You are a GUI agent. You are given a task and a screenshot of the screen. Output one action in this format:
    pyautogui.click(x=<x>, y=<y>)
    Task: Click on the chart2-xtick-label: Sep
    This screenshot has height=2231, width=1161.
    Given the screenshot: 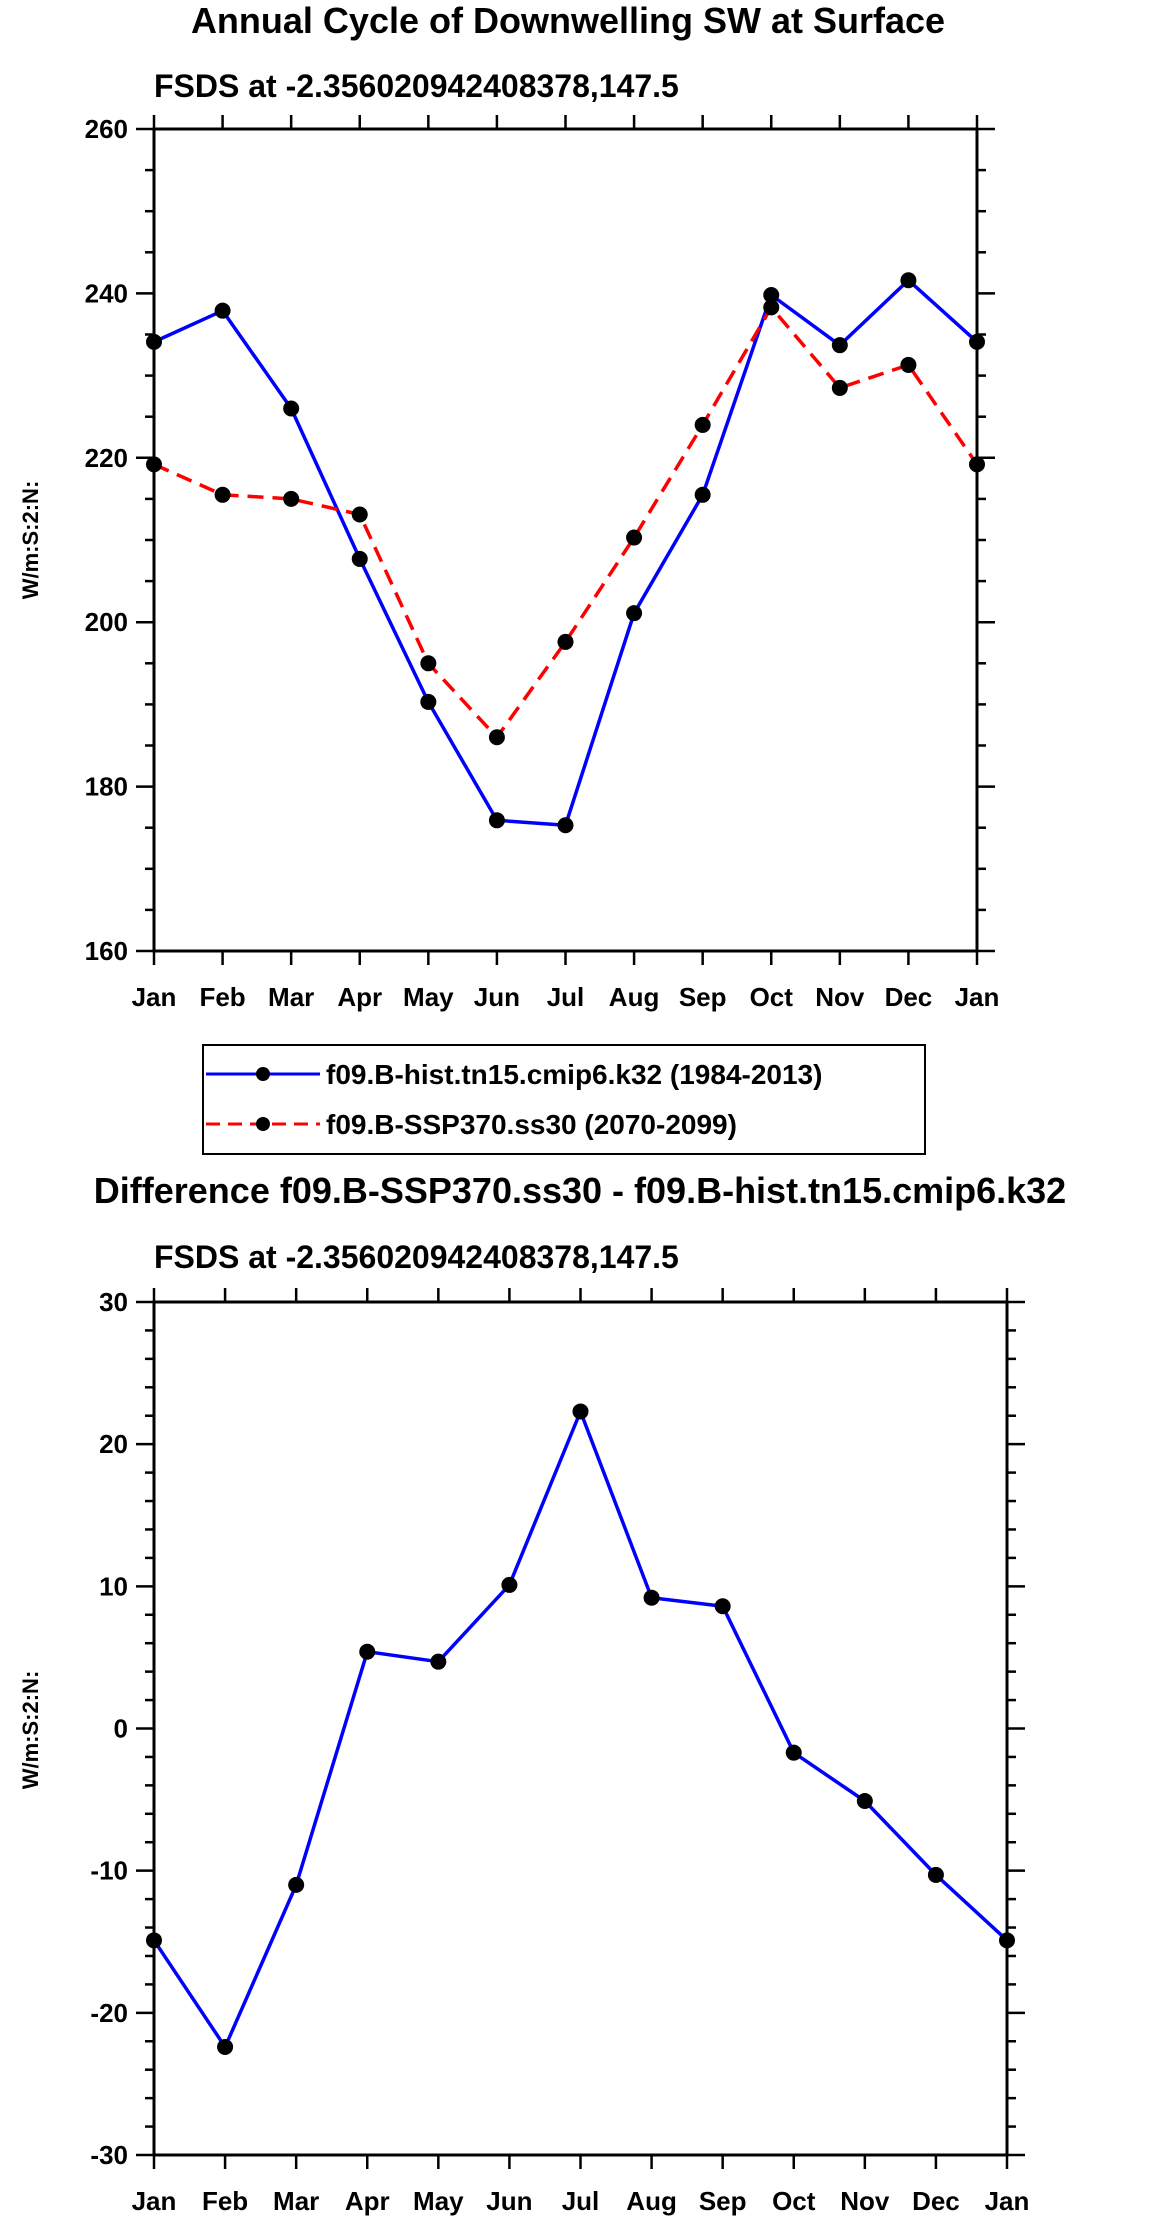 What is the action you would take?
    pyautogui.click(x=723, y=2201)
    